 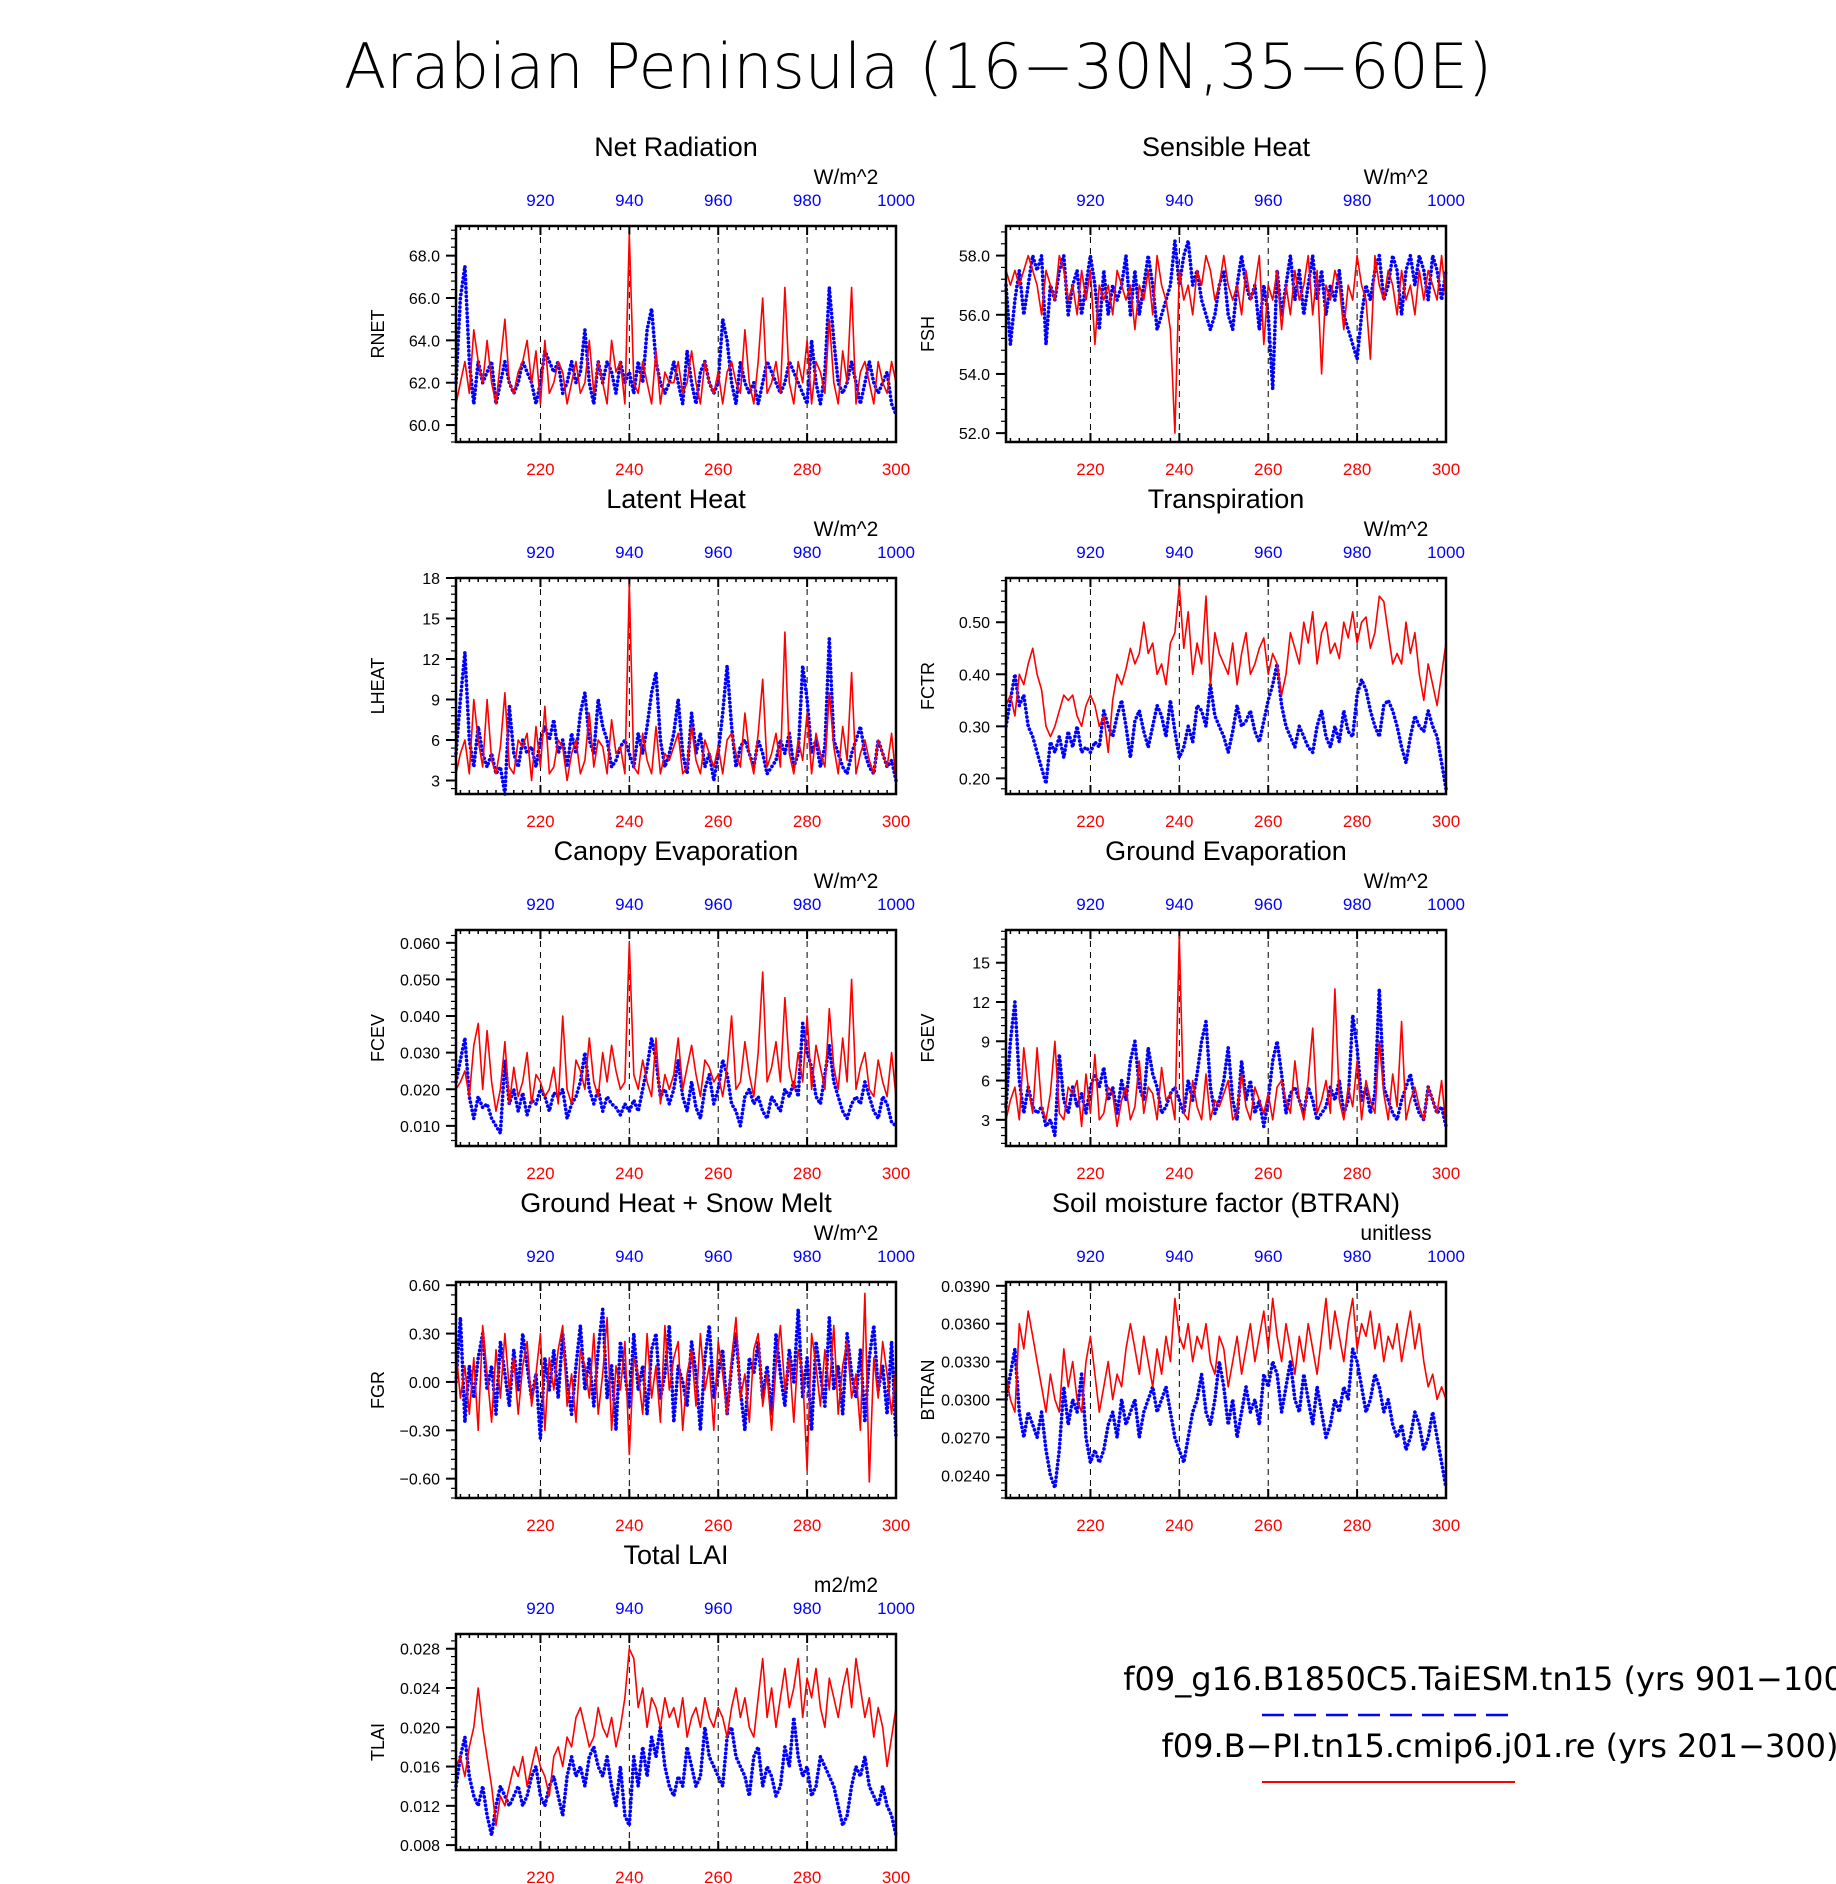 What do you see at coordinates (420, 1650) in the screenshot?
I see `y-tick-label: 0.028` at bounding box center [420, 1650].